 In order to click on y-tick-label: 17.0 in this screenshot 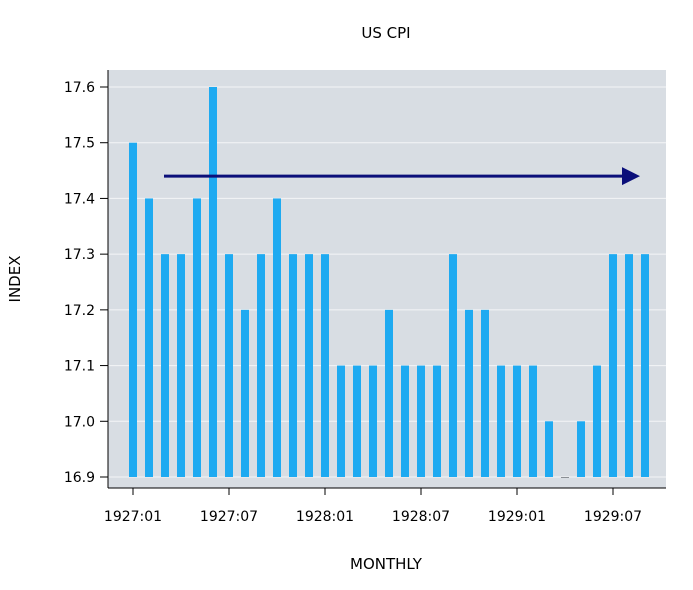, I will do `click(79, 422)`.